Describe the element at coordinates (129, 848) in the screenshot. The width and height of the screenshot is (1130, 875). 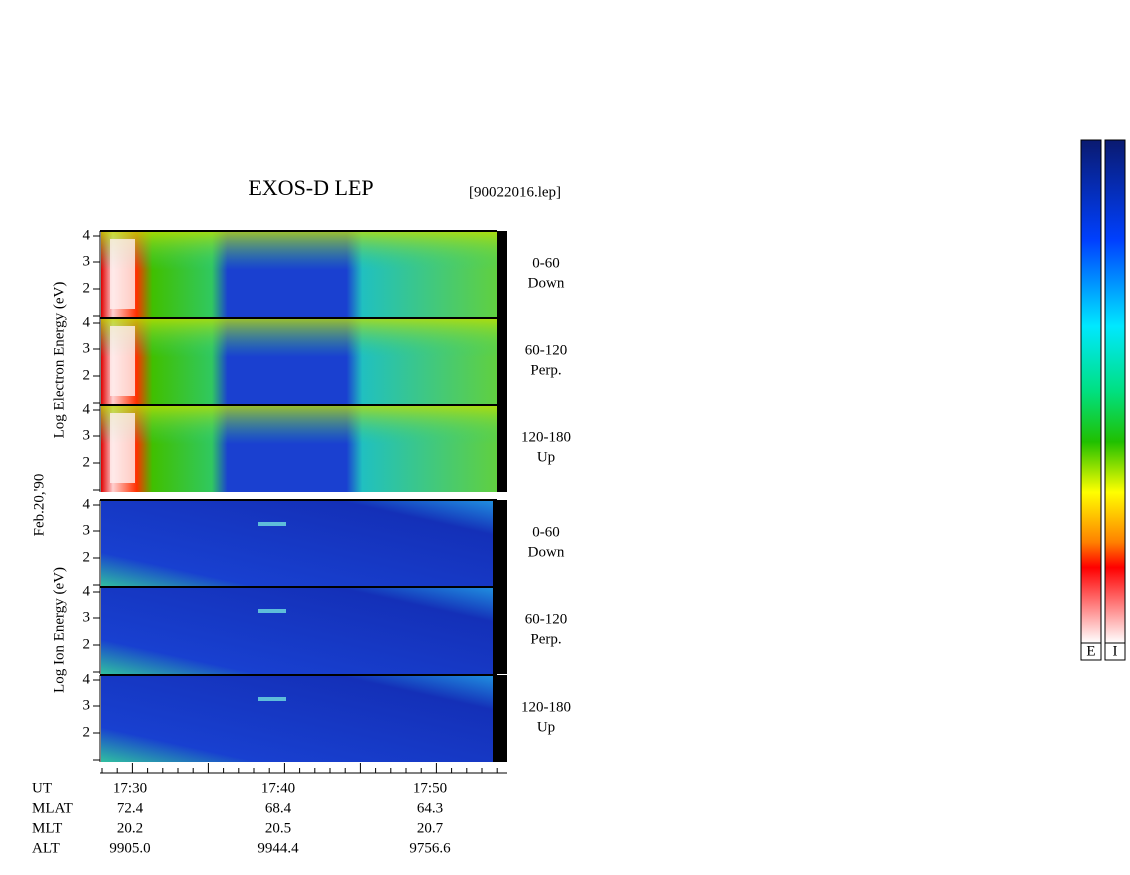
I see `footer-value: 9905.0` at that location.